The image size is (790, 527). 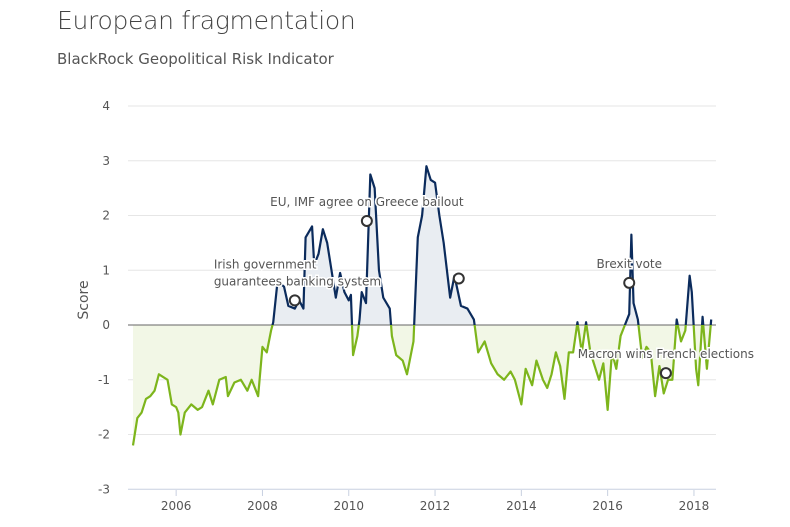 What do you see at coordinates (607, 506) in the screenshot?
I see `x-tick-label: 2016` at bounding box center [607, 506].